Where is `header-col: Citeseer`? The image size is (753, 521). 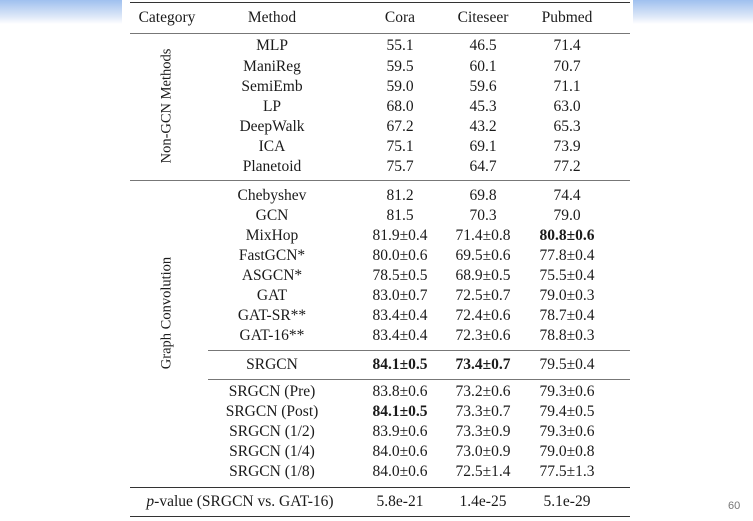 header-col: Citeseer is located at coordinates (483, 17).